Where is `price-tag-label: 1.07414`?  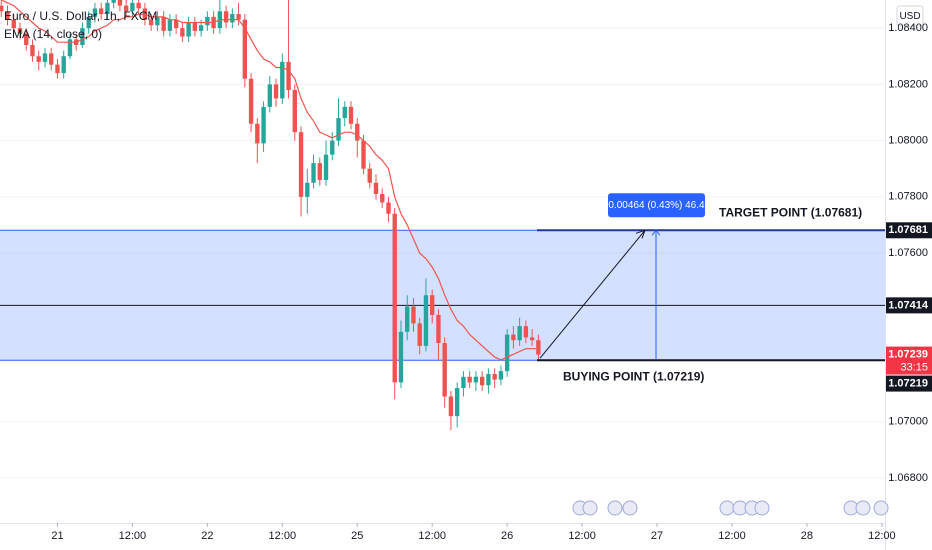
price-tag-label: 1.07414 is located at coordinates (908, 305).